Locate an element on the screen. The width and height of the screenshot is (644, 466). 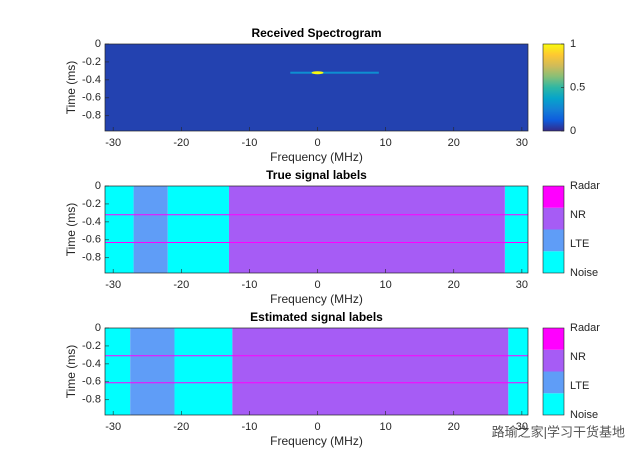
colorbar-tick-label: 0.5 is located at coordinates (577, 87).